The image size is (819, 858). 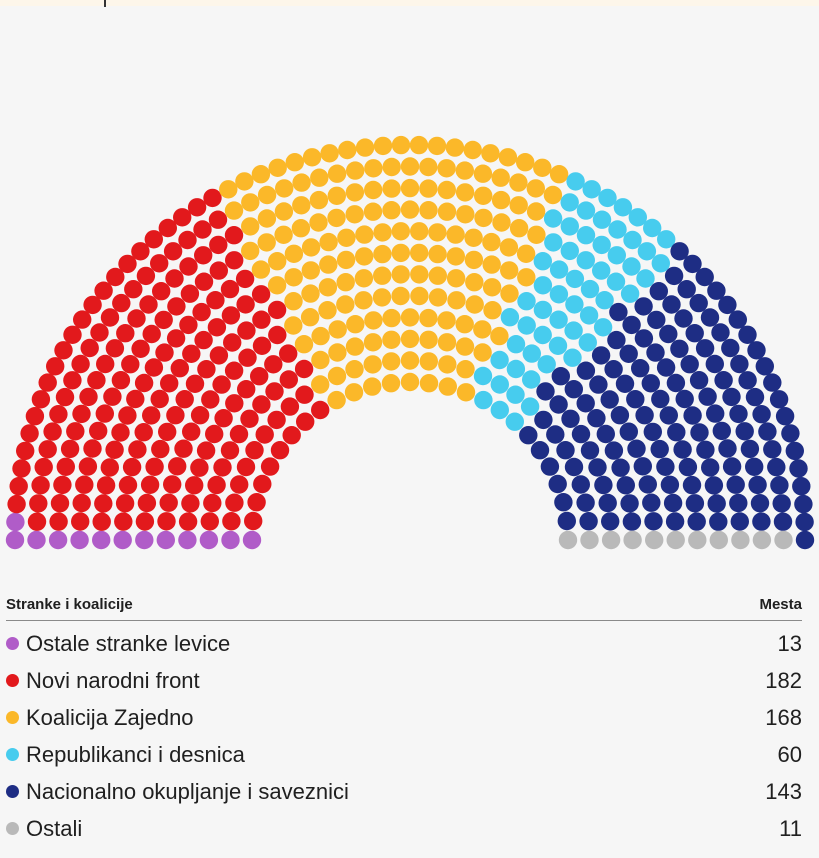 I want to click on table-row: Ostale stranke levice 13, so click(x=404, y=643).